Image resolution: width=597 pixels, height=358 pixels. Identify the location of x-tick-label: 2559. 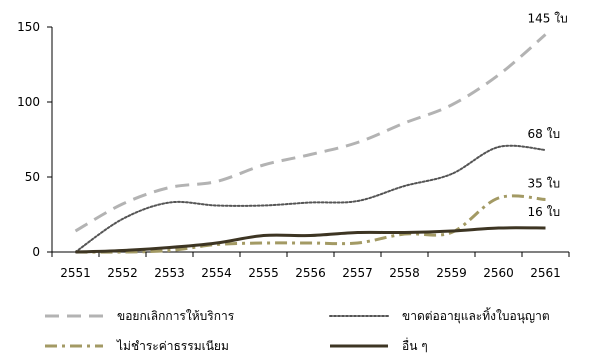
(451, 273).